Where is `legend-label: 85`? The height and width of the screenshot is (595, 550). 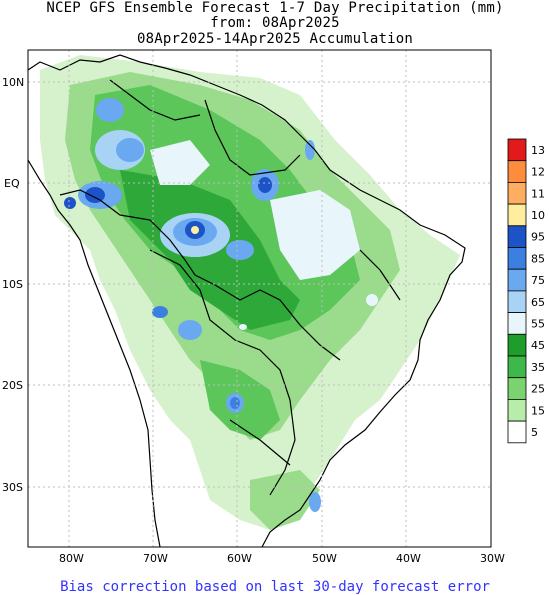 legend-label: 85 is located at coordinates (538, 258).